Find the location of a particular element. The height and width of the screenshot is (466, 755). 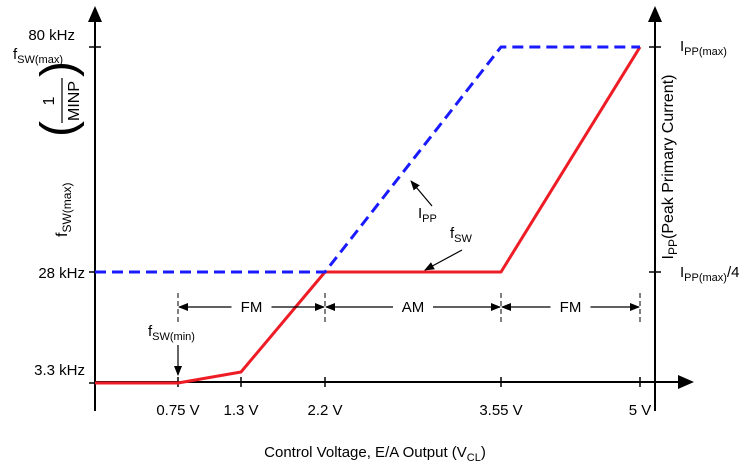

fsw-annotation: fSW is located at coordinates (461, 235).